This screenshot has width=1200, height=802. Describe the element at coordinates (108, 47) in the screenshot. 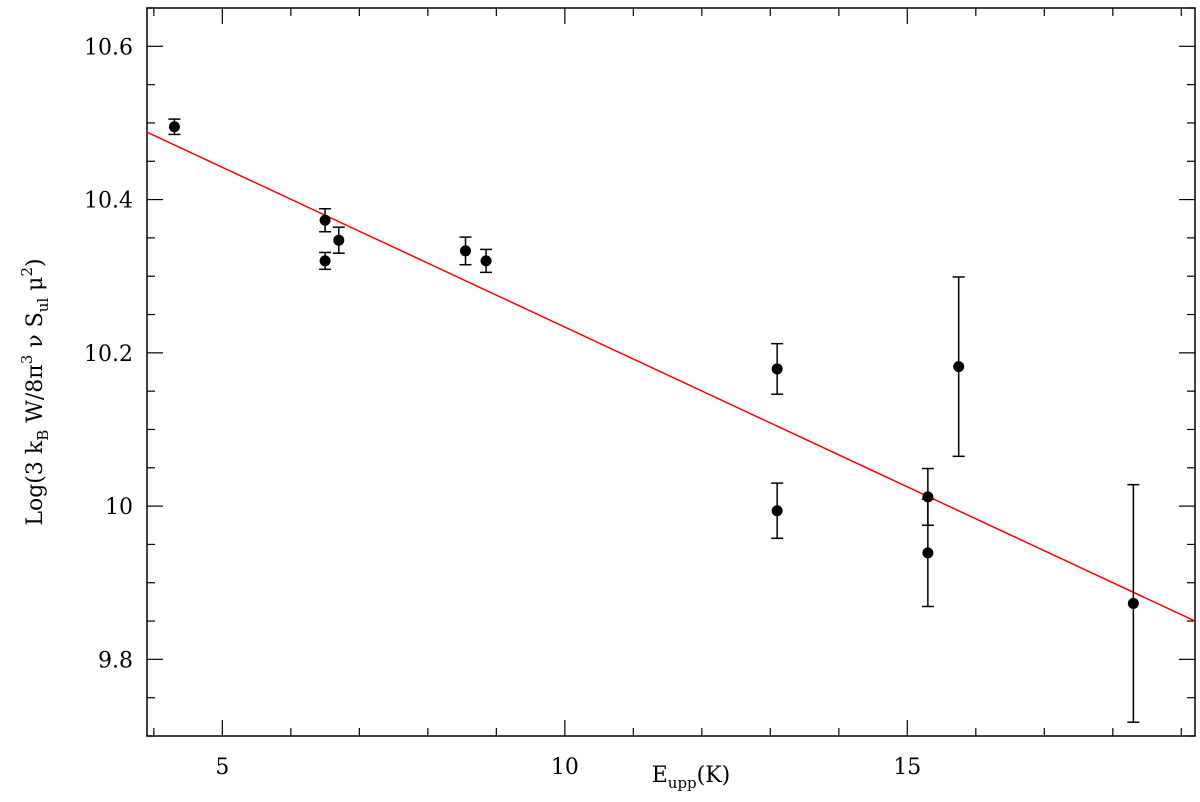

I see `y-tick-label: 10.6` at that location.